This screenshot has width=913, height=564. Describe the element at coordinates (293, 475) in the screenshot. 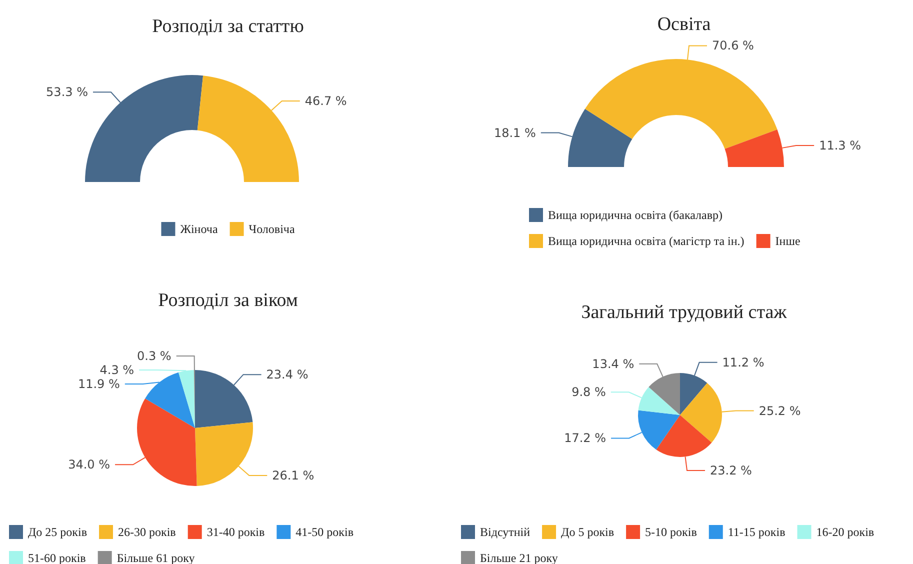

I see `data-label: 26.1 %` at that location.